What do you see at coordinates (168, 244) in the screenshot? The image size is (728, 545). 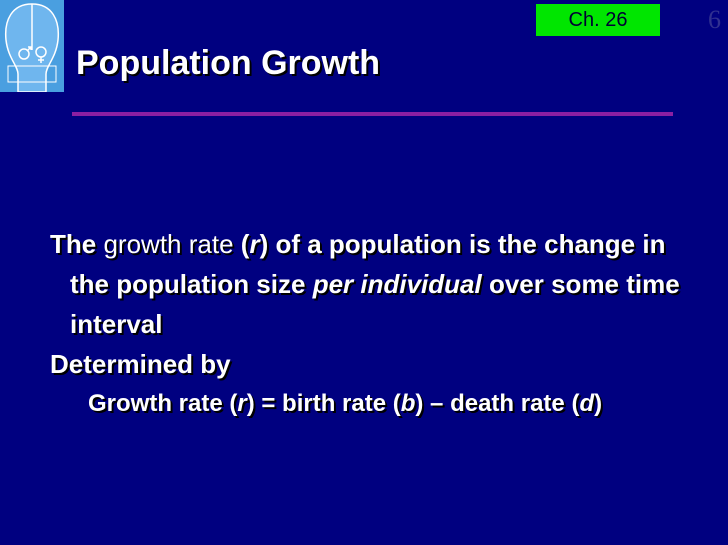 I see `bullet-text: growth rate` at bounding box center [168, 244].